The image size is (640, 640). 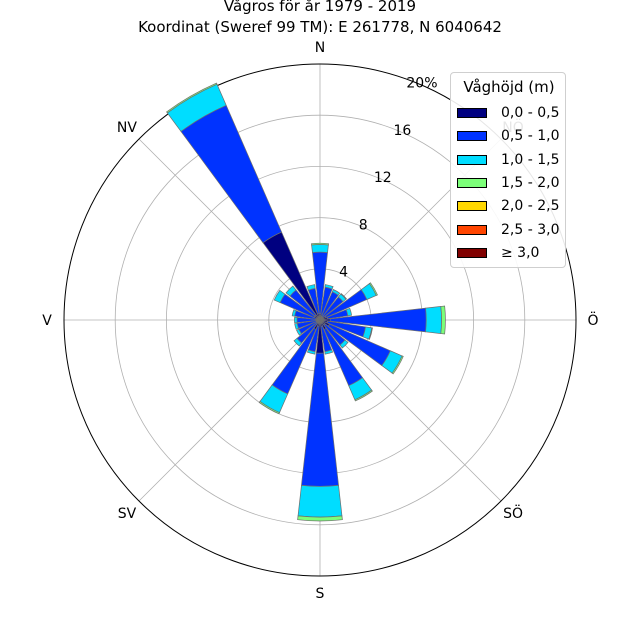 I want to click on legend-item: ≥ 3,0, so click(x=512, y=254).